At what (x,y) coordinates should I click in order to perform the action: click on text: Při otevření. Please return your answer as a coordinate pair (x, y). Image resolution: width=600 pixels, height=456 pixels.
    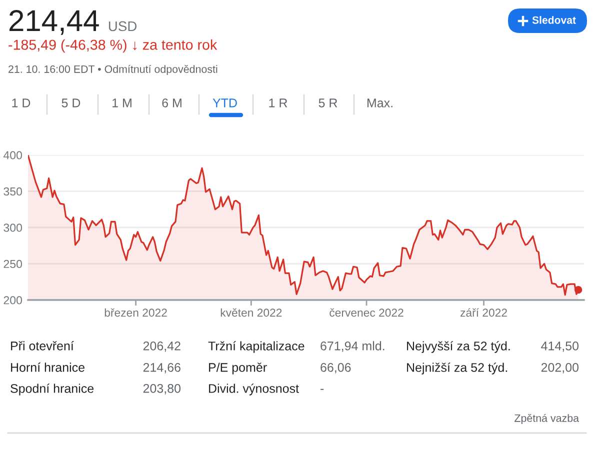
    Looking at the image, I should click on (42, 345).